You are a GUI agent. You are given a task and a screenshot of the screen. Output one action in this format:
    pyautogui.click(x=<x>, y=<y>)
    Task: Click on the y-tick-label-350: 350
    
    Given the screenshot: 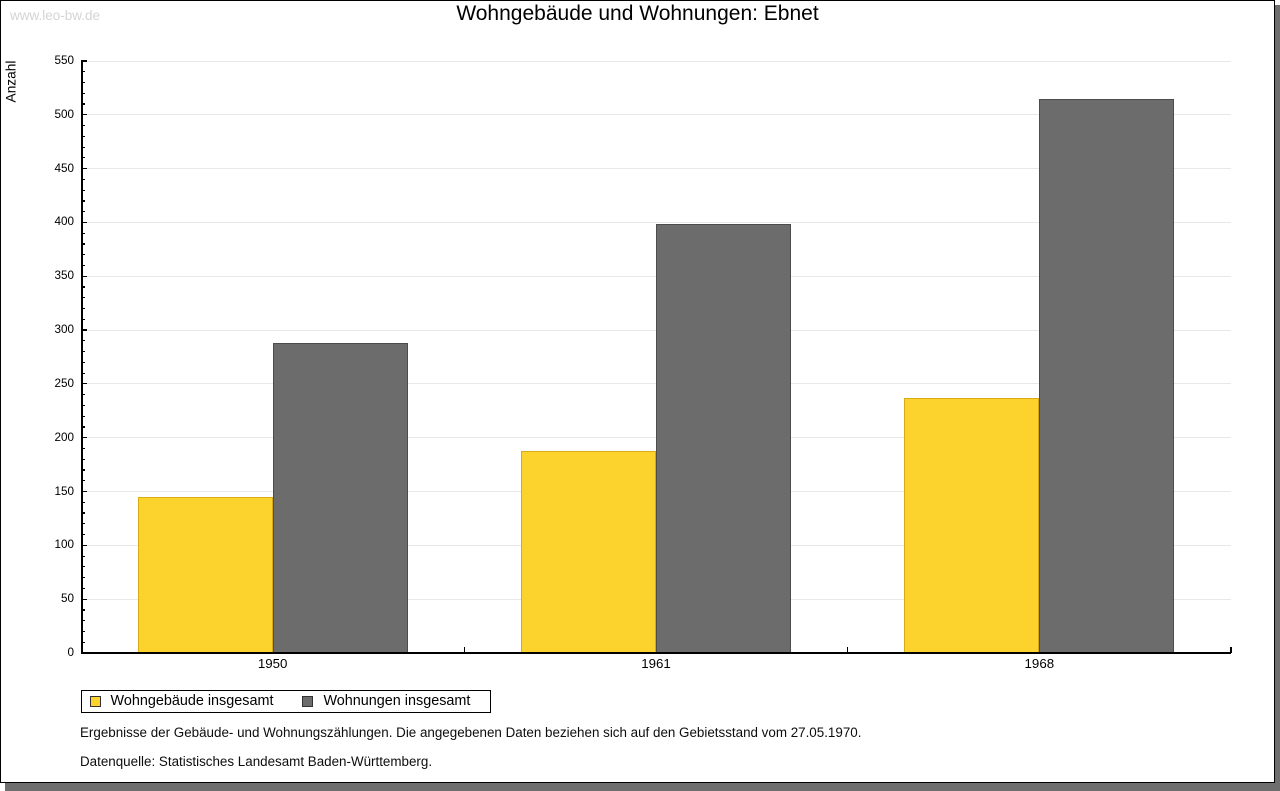 What is the action you would take?
    pyautogui.click(x=64, y=276)
    